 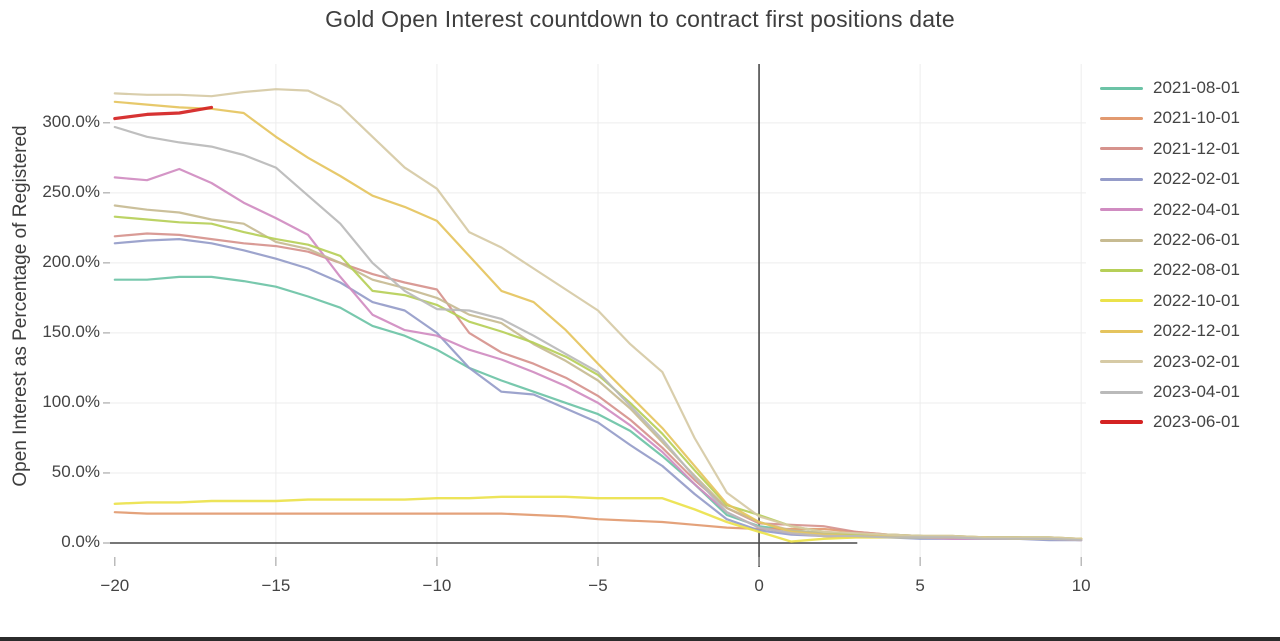 I want to click on legend-label: 2023-04-01, so click(x=1196, y=391).